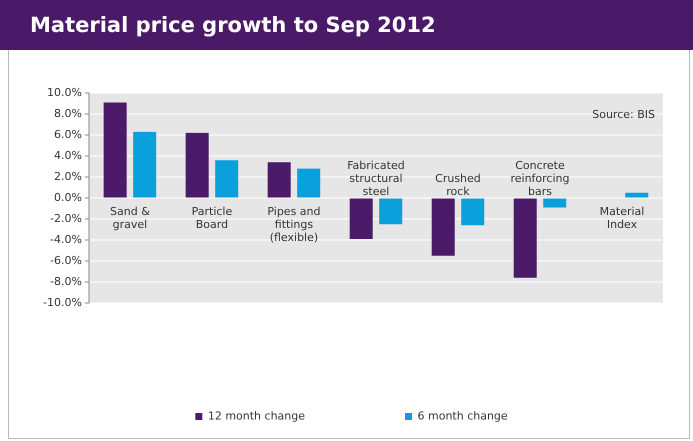  I want to click on y-tick-label: -8.0%, so click(66, 281).